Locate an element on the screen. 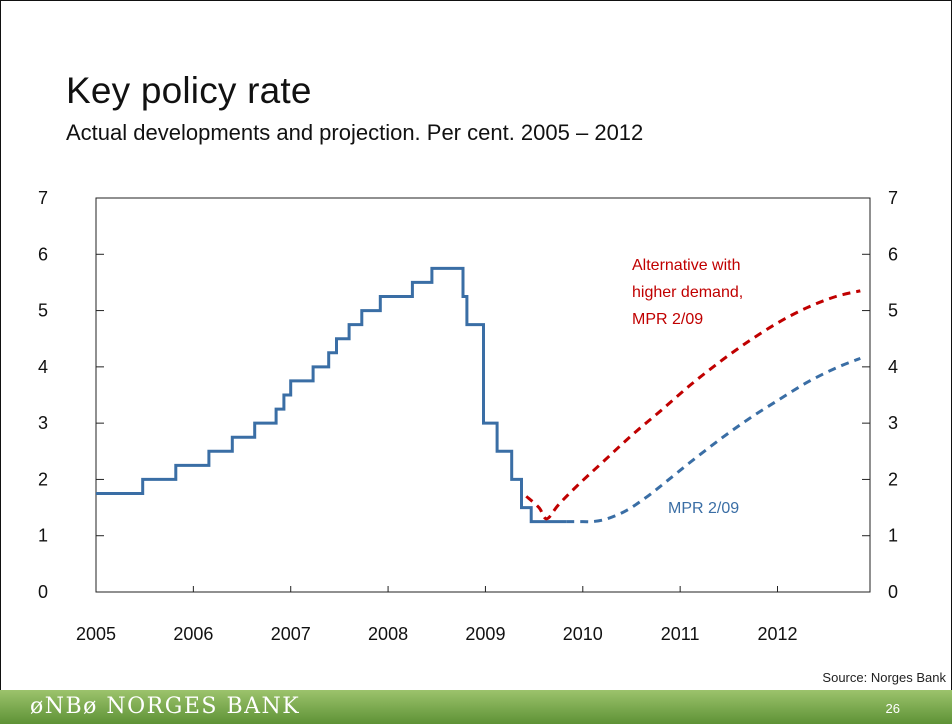 The image size is (952, 724). y-tick-label-right-4: 4 is located at coordinates (893, 367).